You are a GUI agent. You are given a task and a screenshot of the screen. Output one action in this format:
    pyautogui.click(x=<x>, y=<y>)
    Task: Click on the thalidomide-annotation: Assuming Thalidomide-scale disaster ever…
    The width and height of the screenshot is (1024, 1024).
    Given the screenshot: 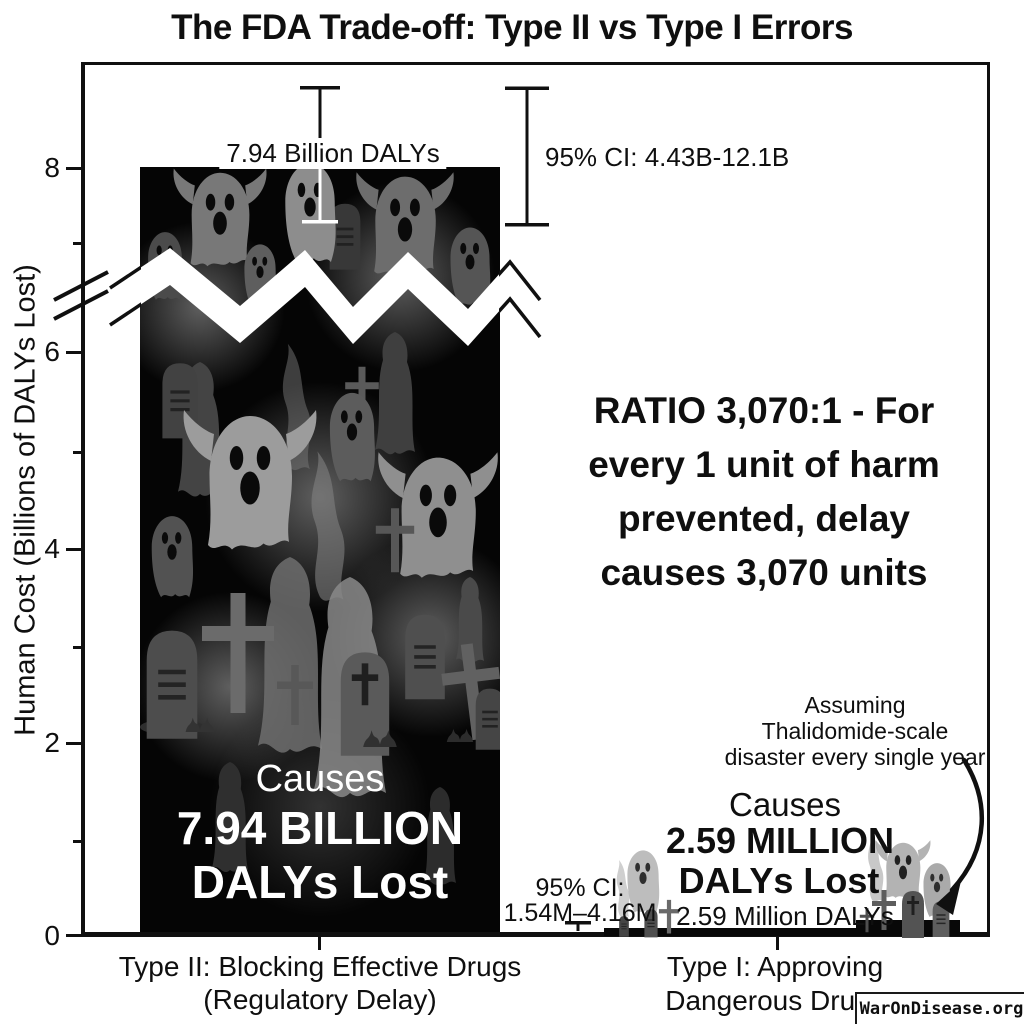 What is the action you would take?
    pyautogui.click(x=855, y=731)
    